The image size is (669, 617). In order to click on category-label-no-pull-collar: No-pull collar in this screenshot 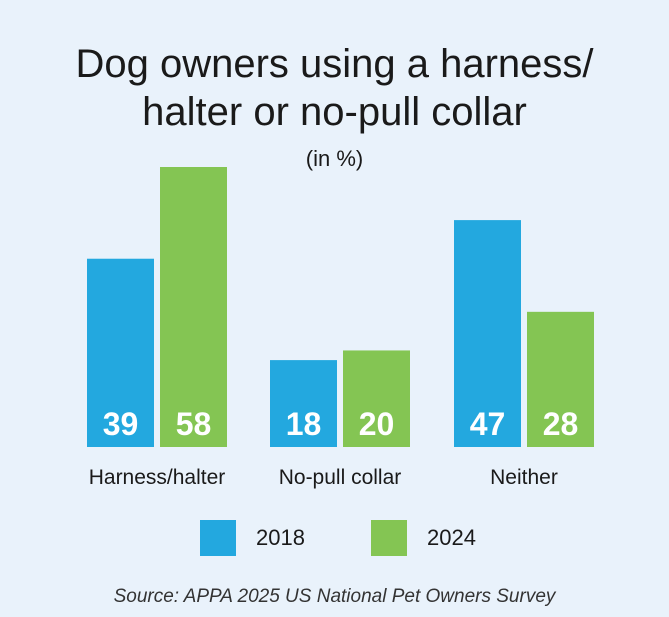, I will do `click(340, 477)`.